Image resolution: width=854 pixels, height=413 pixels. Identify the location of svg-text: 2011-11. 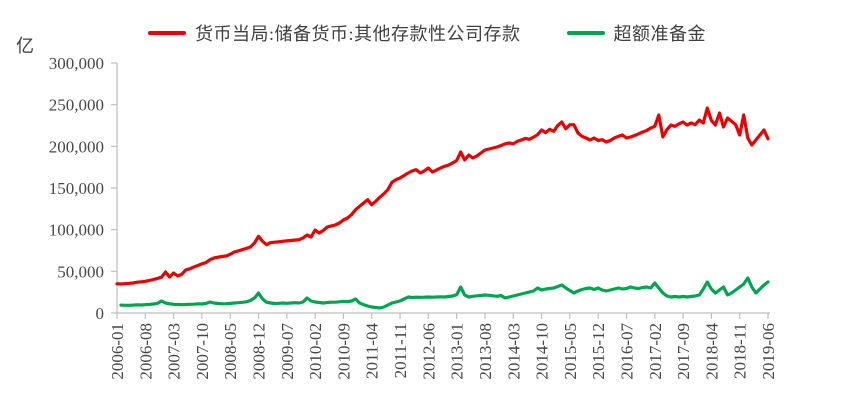
(400, 350).